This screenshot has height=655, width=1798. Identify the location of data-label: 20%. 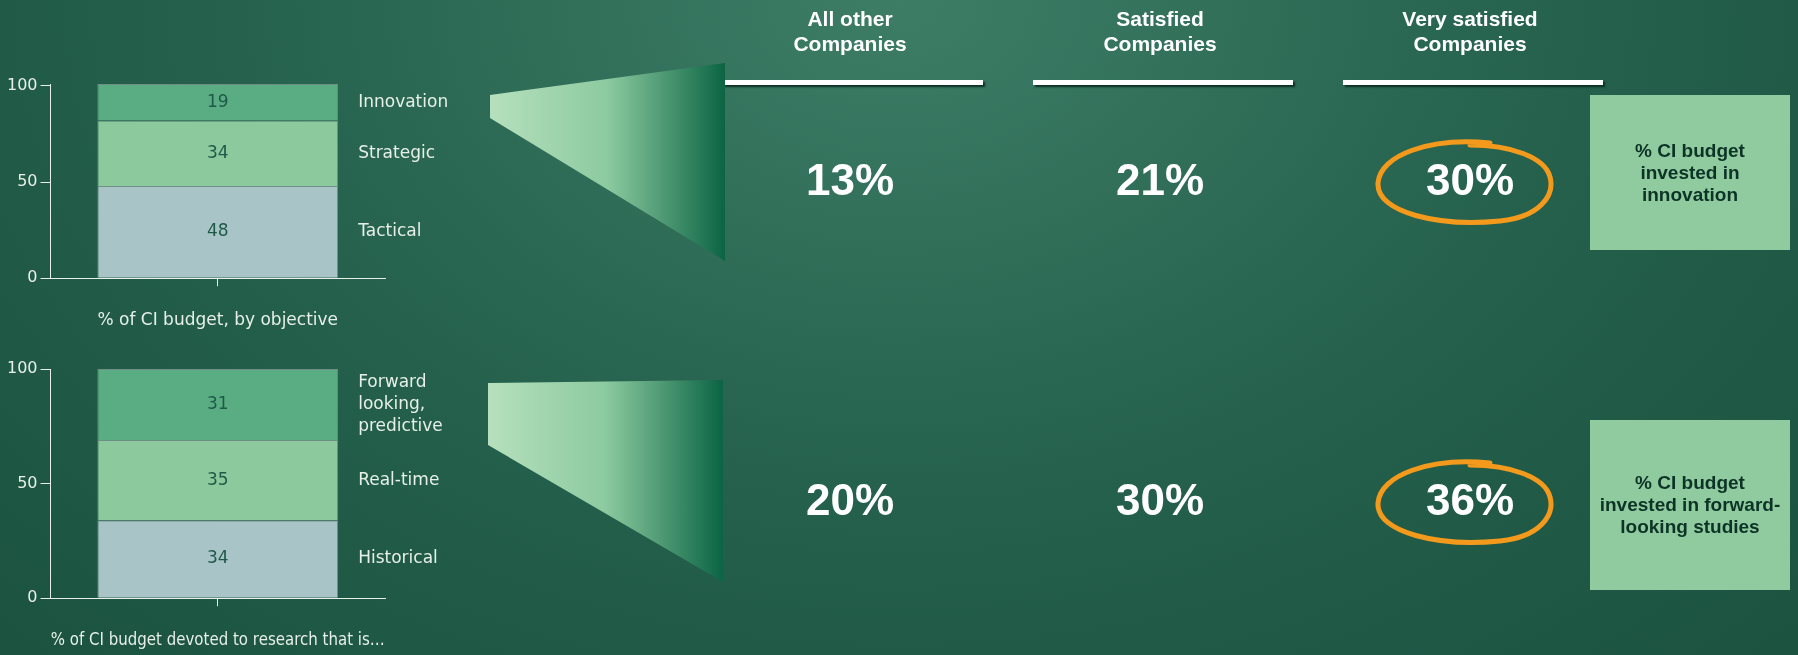
(850, 500).